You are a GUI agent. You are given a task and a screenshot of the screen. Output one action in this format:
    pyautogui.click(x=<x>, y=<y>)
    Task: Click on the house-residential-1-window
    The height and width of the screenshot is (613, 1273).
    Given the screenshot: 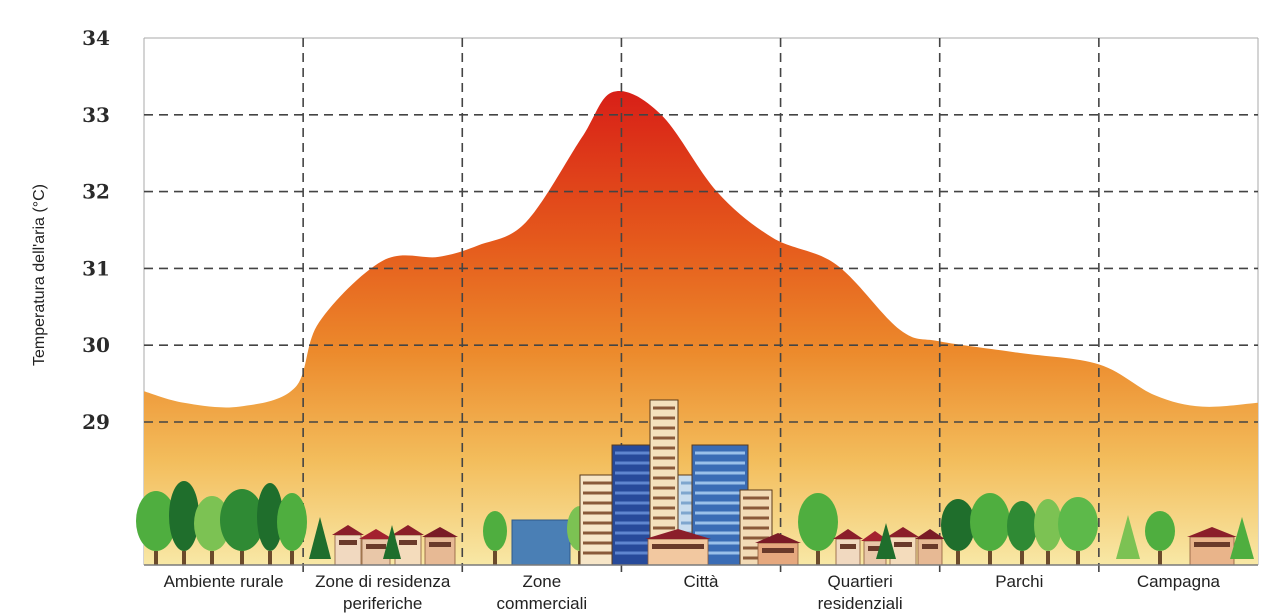 What is the action you would take?
    pyautogui.click(x=875, y=548)
    